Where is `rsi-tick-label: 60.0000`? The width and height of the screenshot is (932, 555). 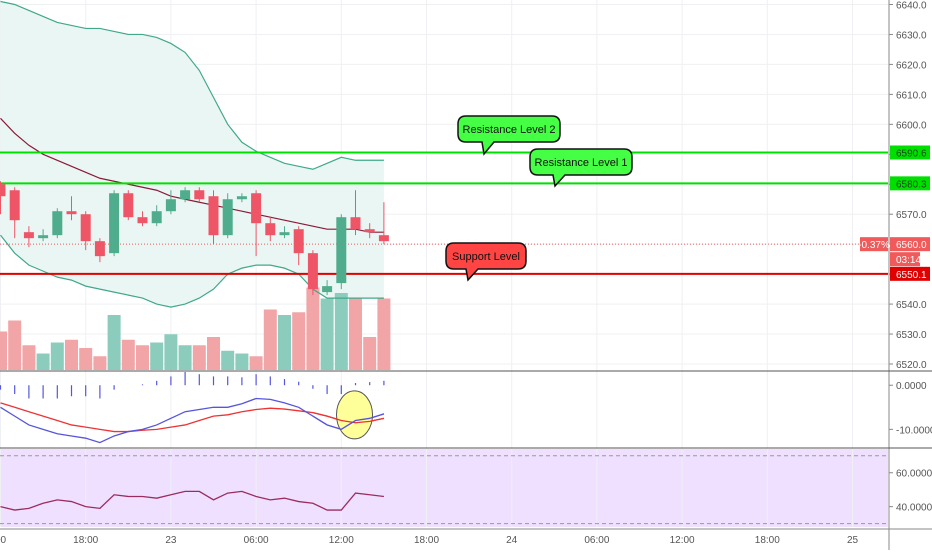 rsi-tick-label: 60.0000 is located at coordinates (914, 474).